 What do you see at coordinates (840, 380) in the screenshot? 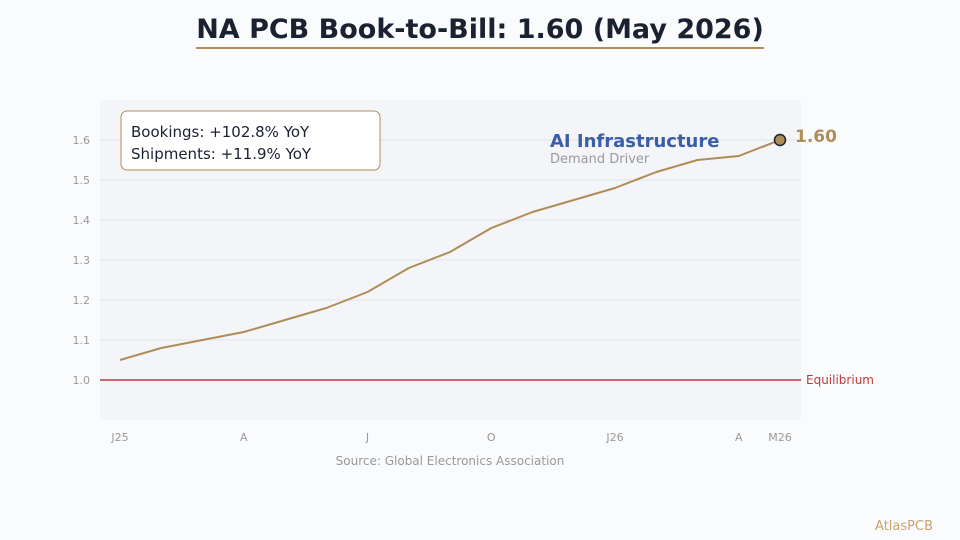
I see `equilibrium-label: Equilibrium` at bounding box center [840, 380].